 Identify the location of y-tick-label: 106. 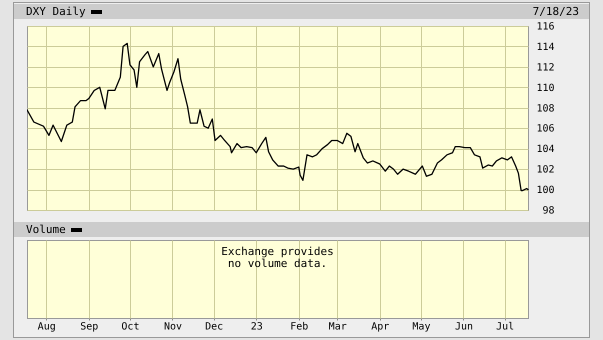
(545, 129).